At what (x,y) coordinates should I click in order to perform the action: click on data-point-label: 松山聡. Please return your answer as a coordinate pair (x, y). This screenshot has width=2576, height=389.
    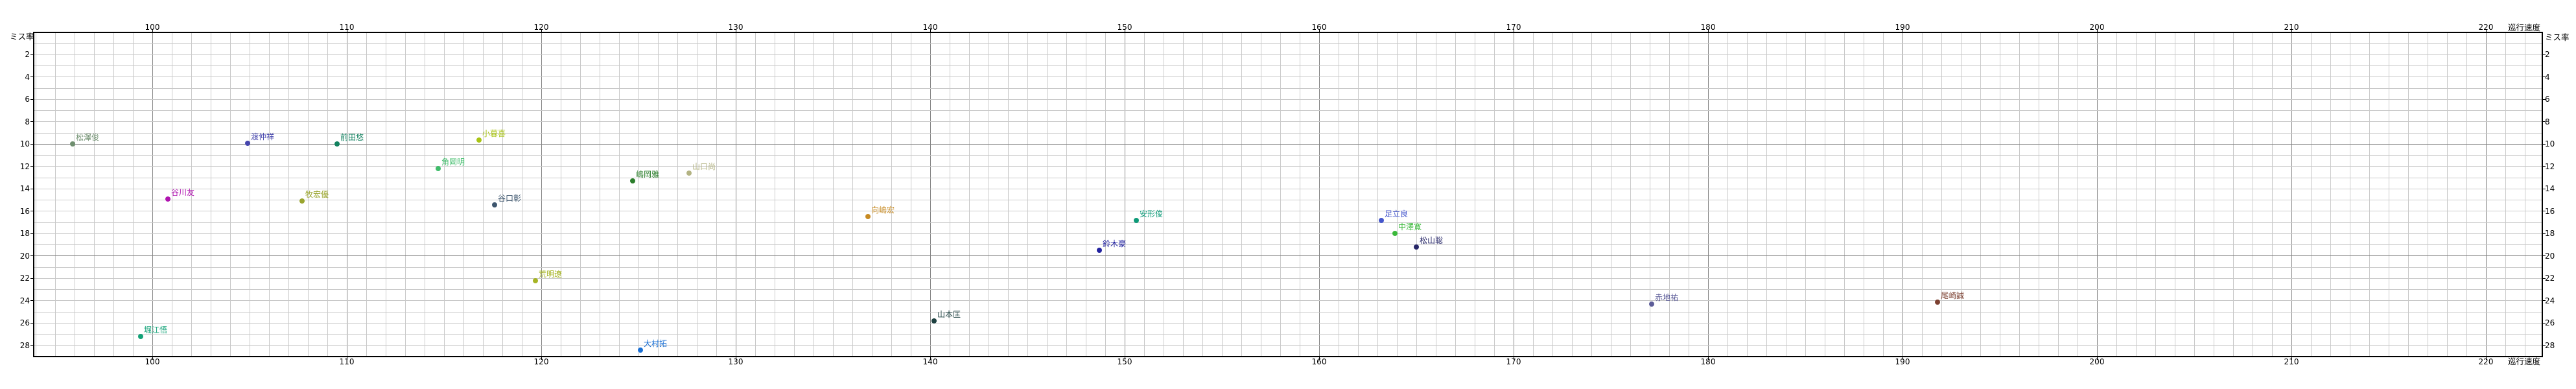
    Looking at the image, I should click on (1432, 241).